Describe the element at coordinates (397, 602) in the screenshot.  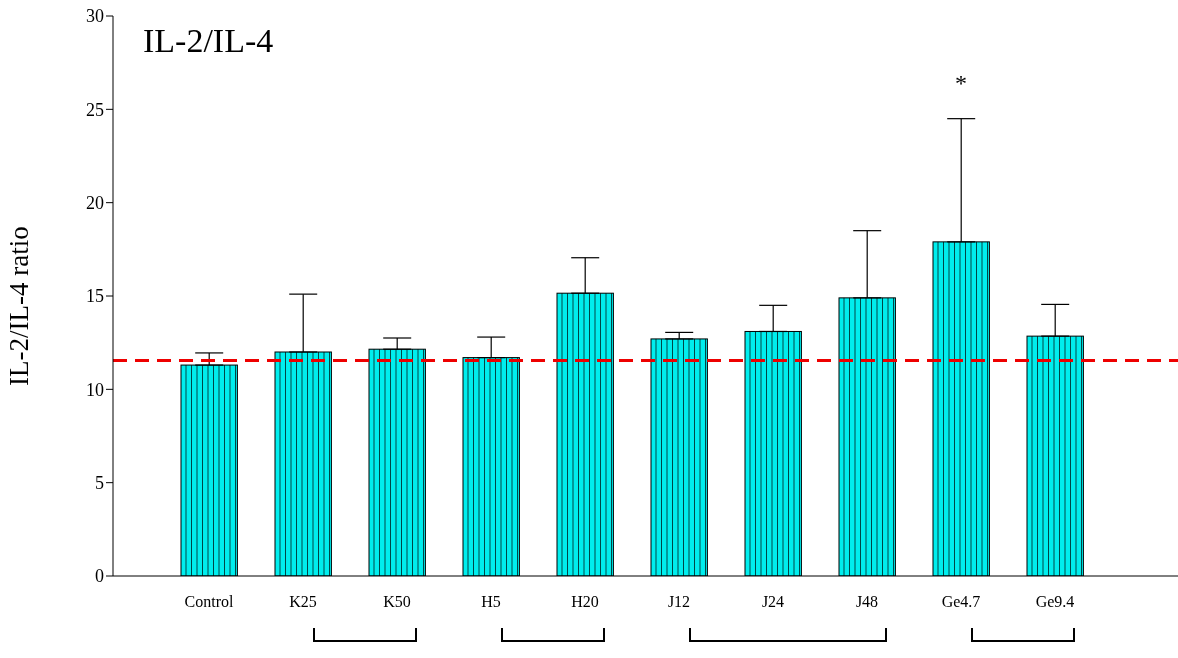
I see `x-tick-label: K50` at that location.